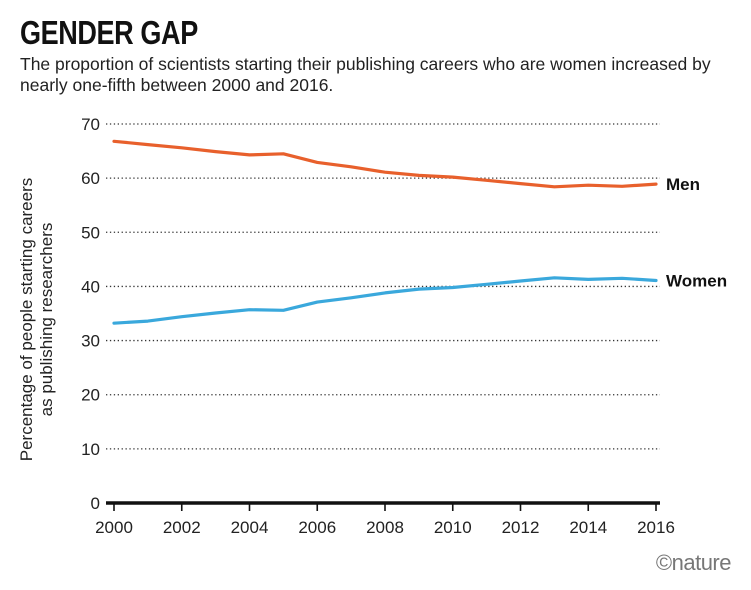  I want to click on nature-logo: ©nature, so click(693, 562).